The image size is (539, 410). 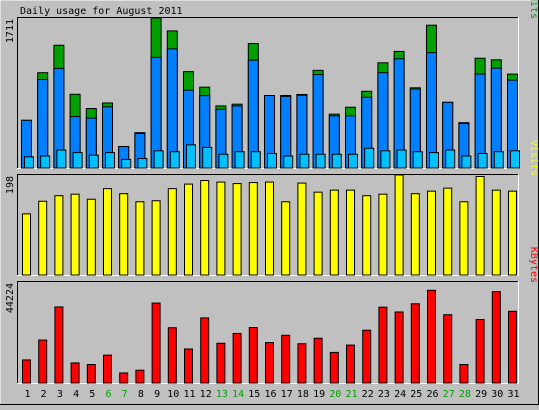 What do you see at coordinates (101, 11) in the screenshot?
I see `chart-title: Daily usage for August 2011` at bounding box center [101, 11].